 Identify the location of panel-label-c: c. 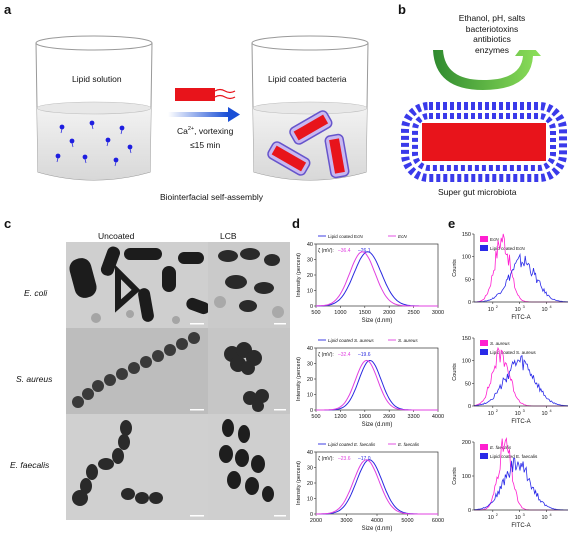
(8, 223).